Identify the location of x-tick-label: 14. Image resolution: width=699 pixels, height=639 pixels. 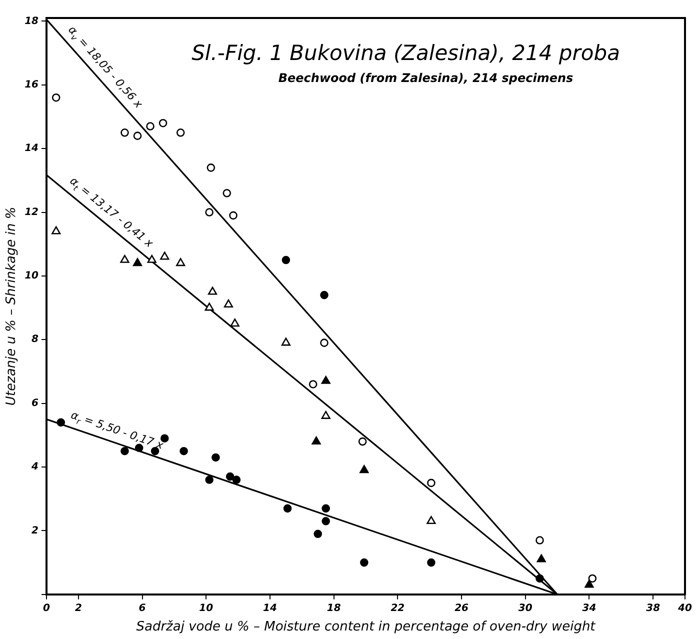
(270, 608).